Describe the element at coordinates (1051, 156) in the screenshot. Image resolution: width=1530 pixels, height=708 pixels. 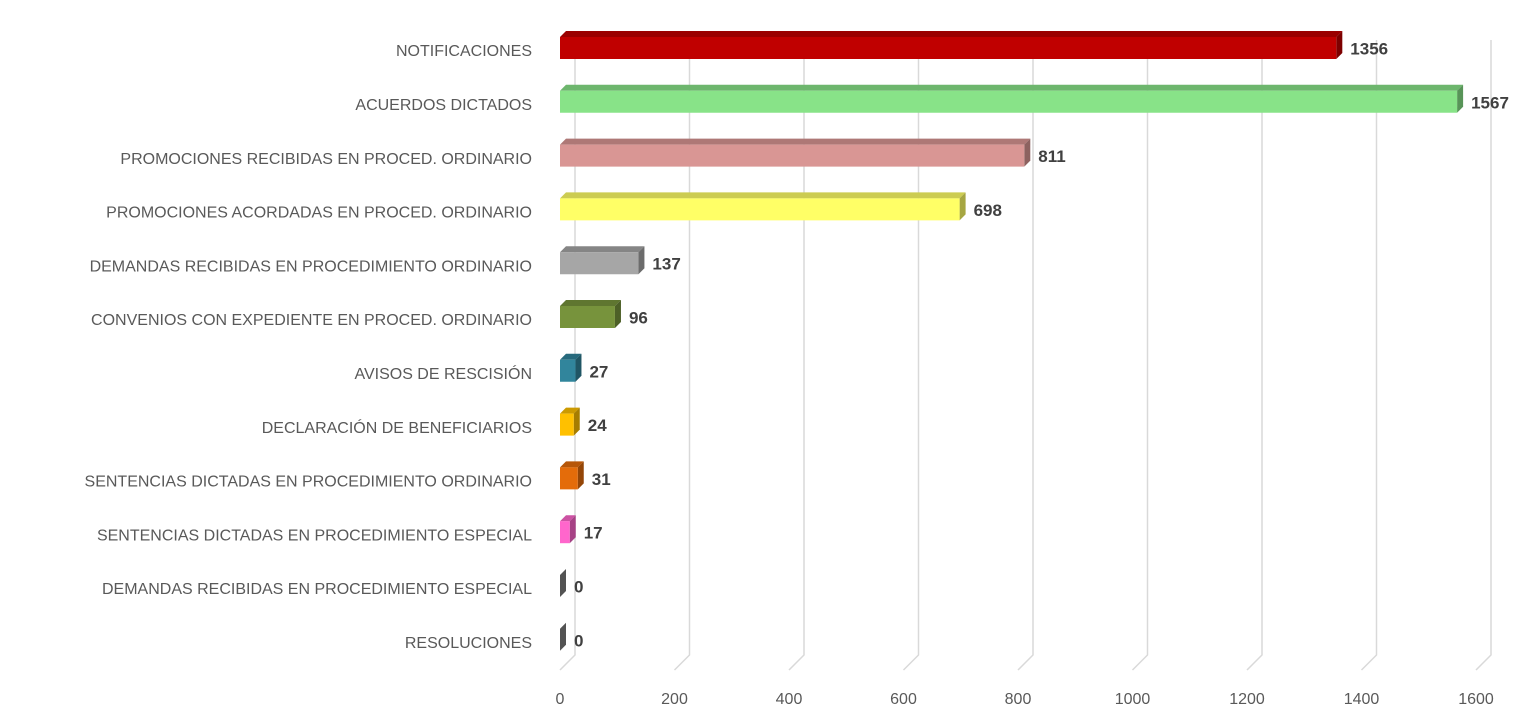
I see `data-label: 811` at that location.